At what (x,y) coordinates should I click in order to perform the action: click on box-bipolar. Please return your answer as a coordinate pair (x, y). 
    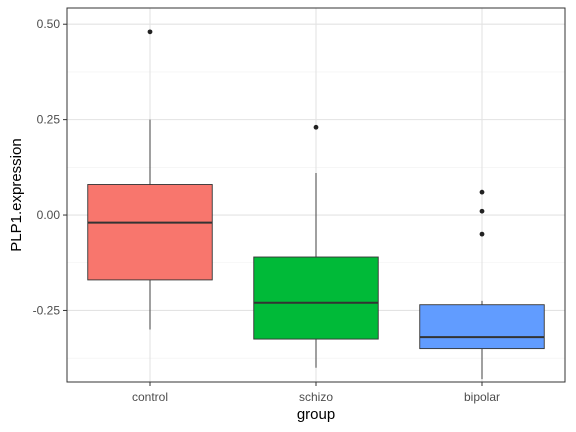
    Looking at the image, I should click on (482, 284).